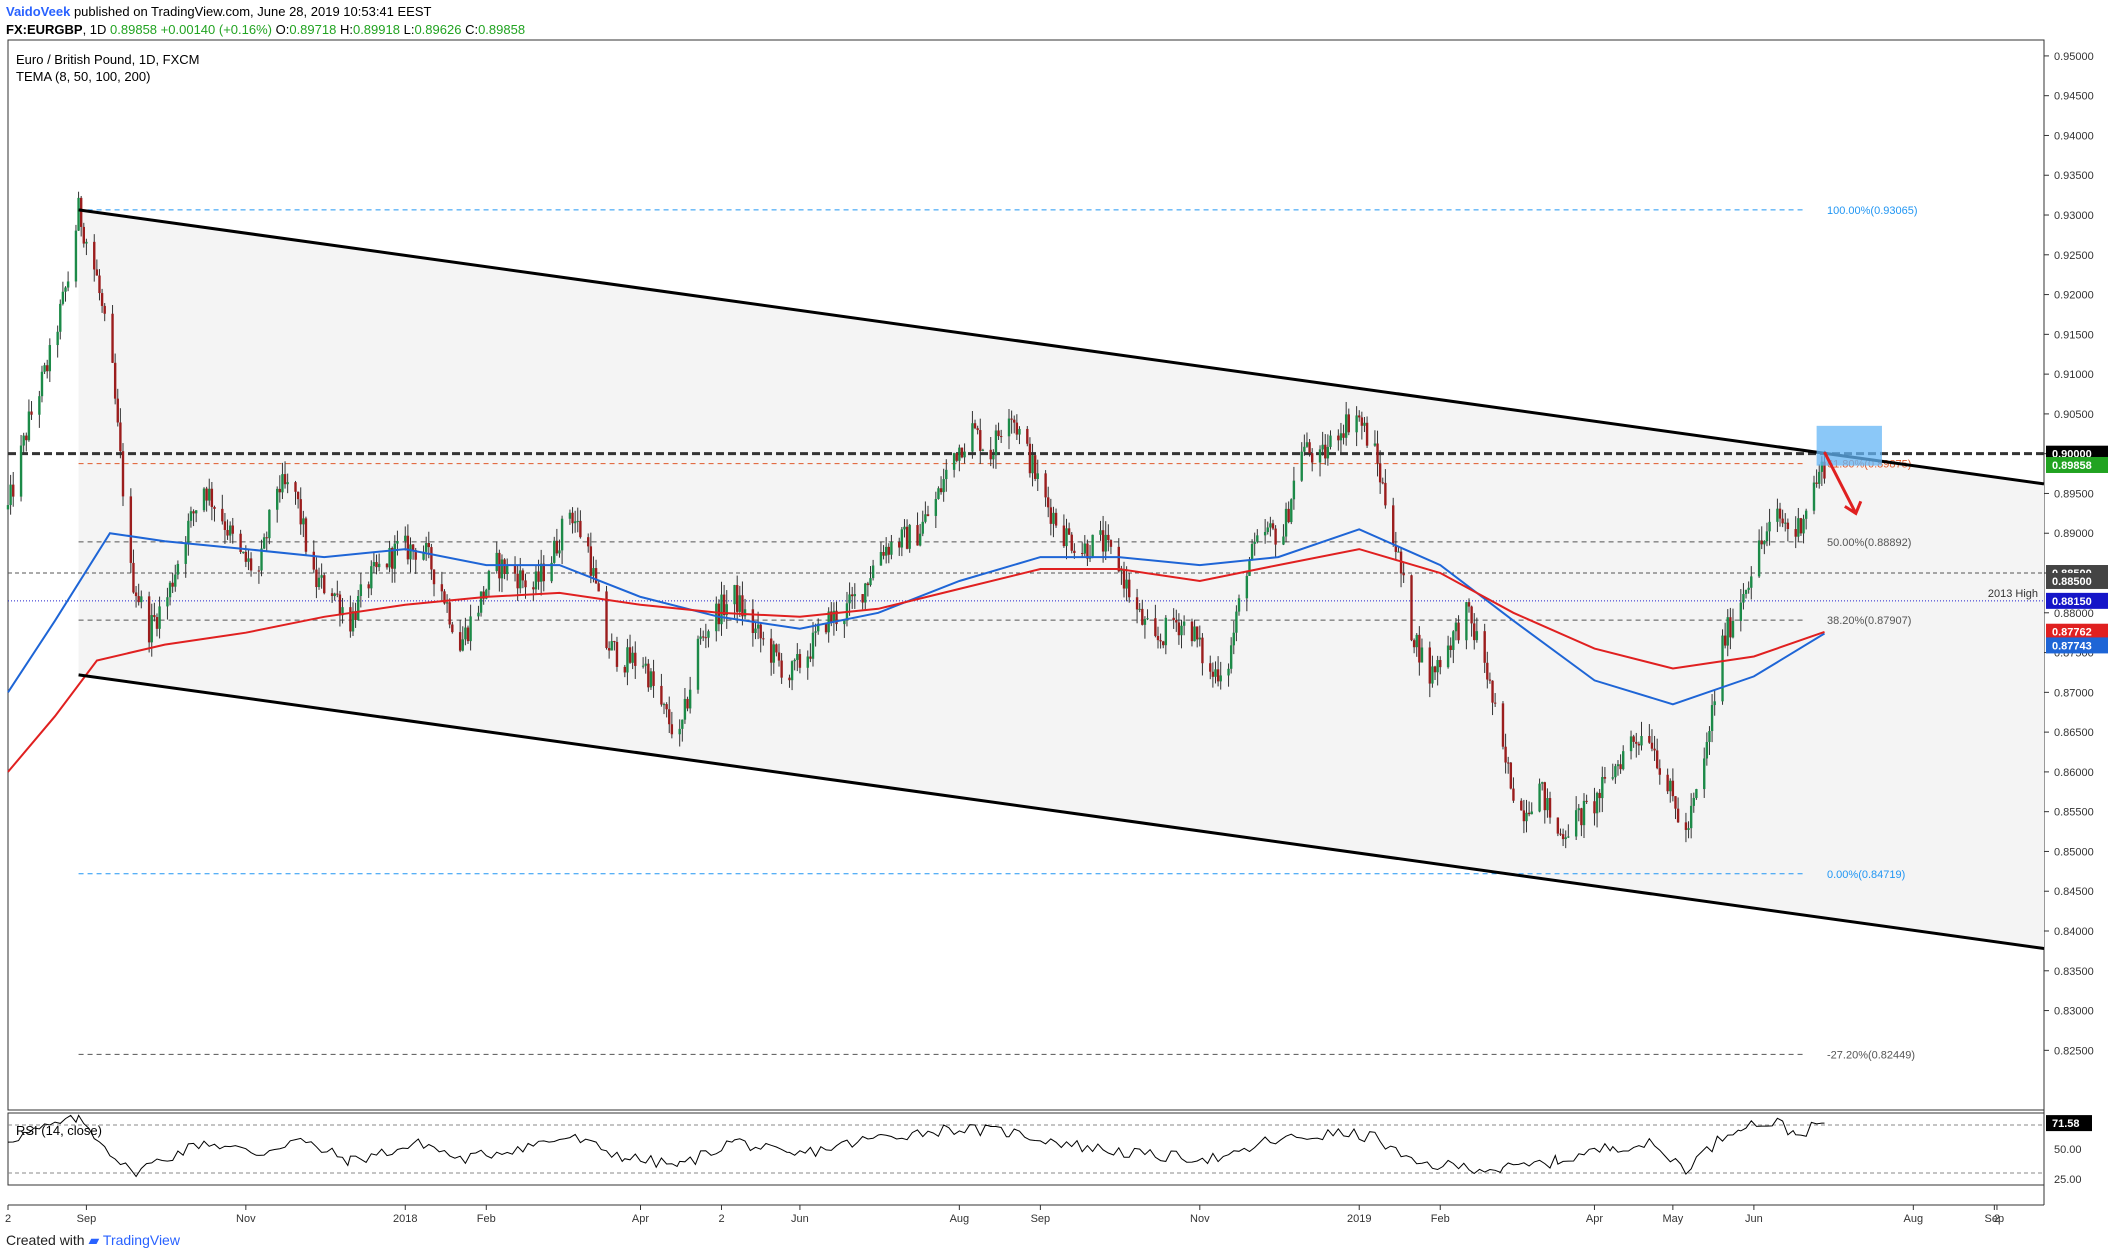 The width and height of the screenshot is (2112, 1258). Describe the element at coordinates (1853, 508) in the screenshot. I see `bearish-arrow-head` at that location.